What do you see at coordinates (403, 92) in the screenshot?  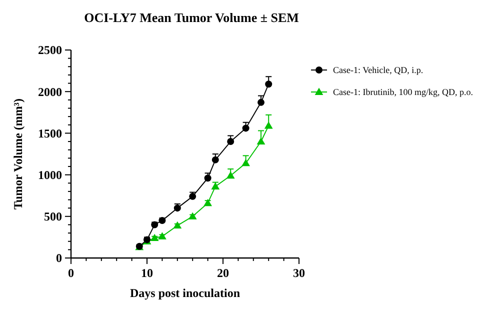 I see `legend-label: Case-1: Ibrutinib, 100 mg/kg, QD, p.o.` at bounding box center [403, 92].